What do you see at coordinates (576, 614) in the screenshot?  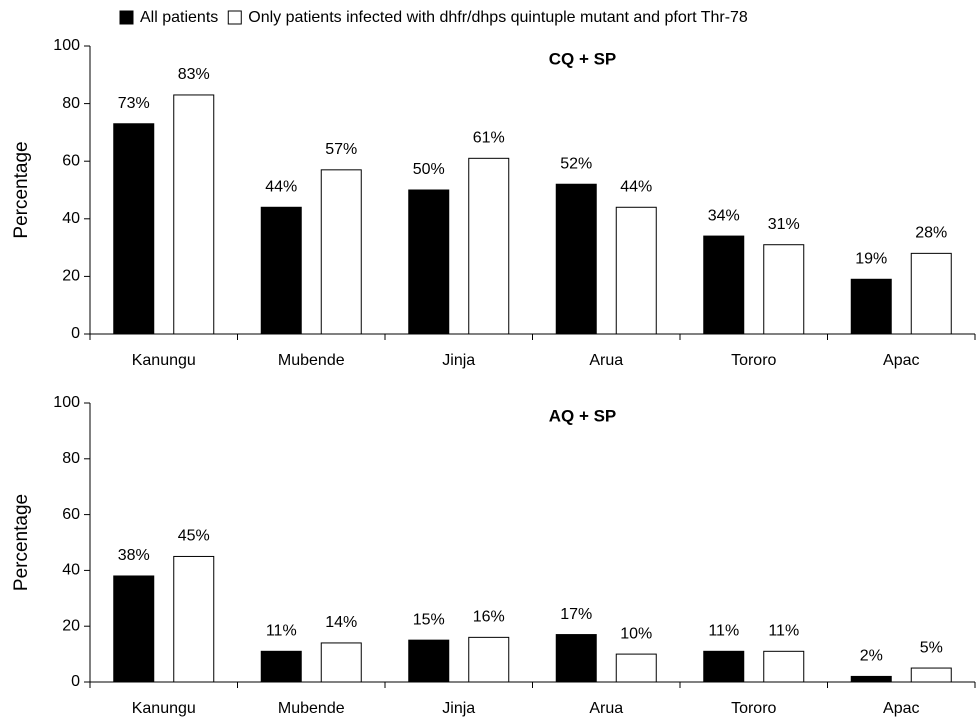 I see `data-label: 17%` at bounding box center [576, 614].